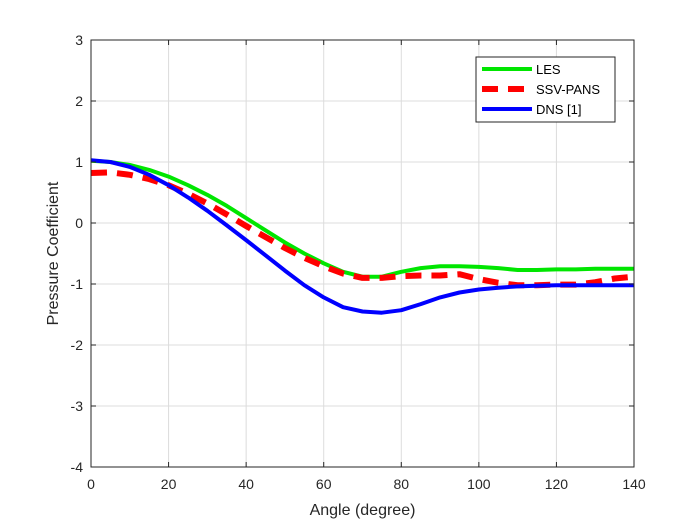 This screenshot has height=525, width=700. Describe the element at coordinates (479, 484) in the screenshot. I see `x-tick-label: 100` at that location.